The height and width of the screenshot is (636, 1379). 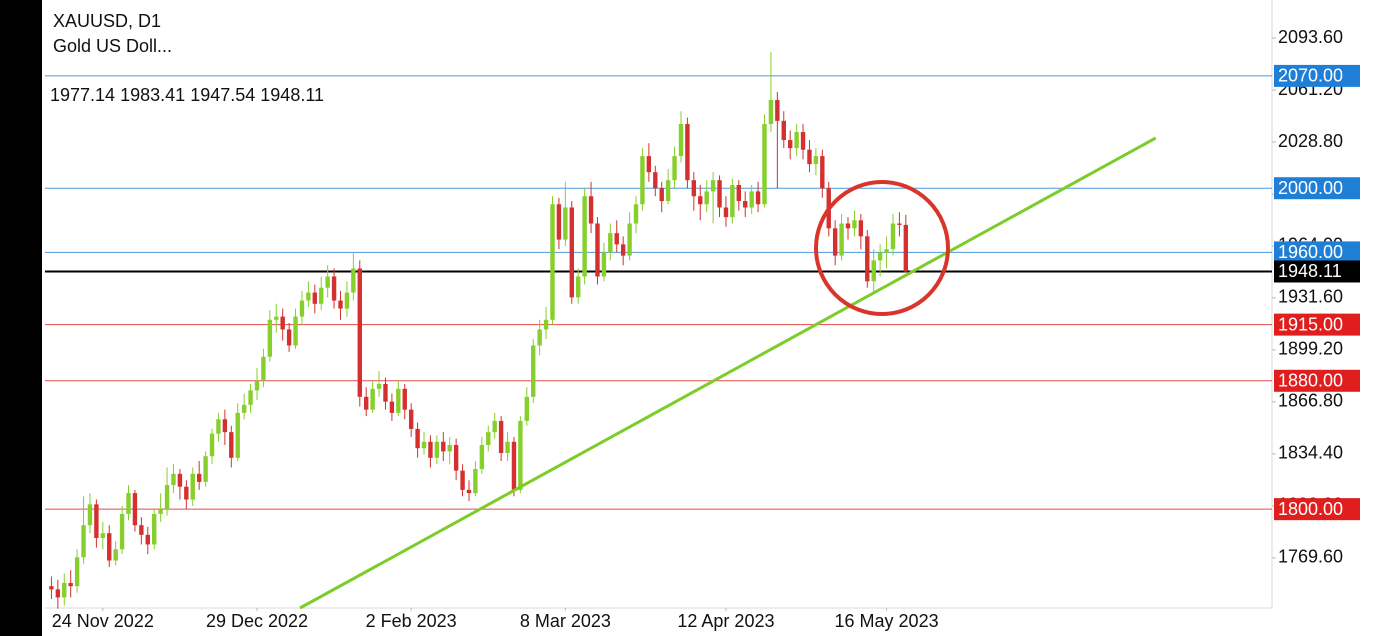 I want to click on y-tick-label: 2093.60, so click(x=1310, y=37).